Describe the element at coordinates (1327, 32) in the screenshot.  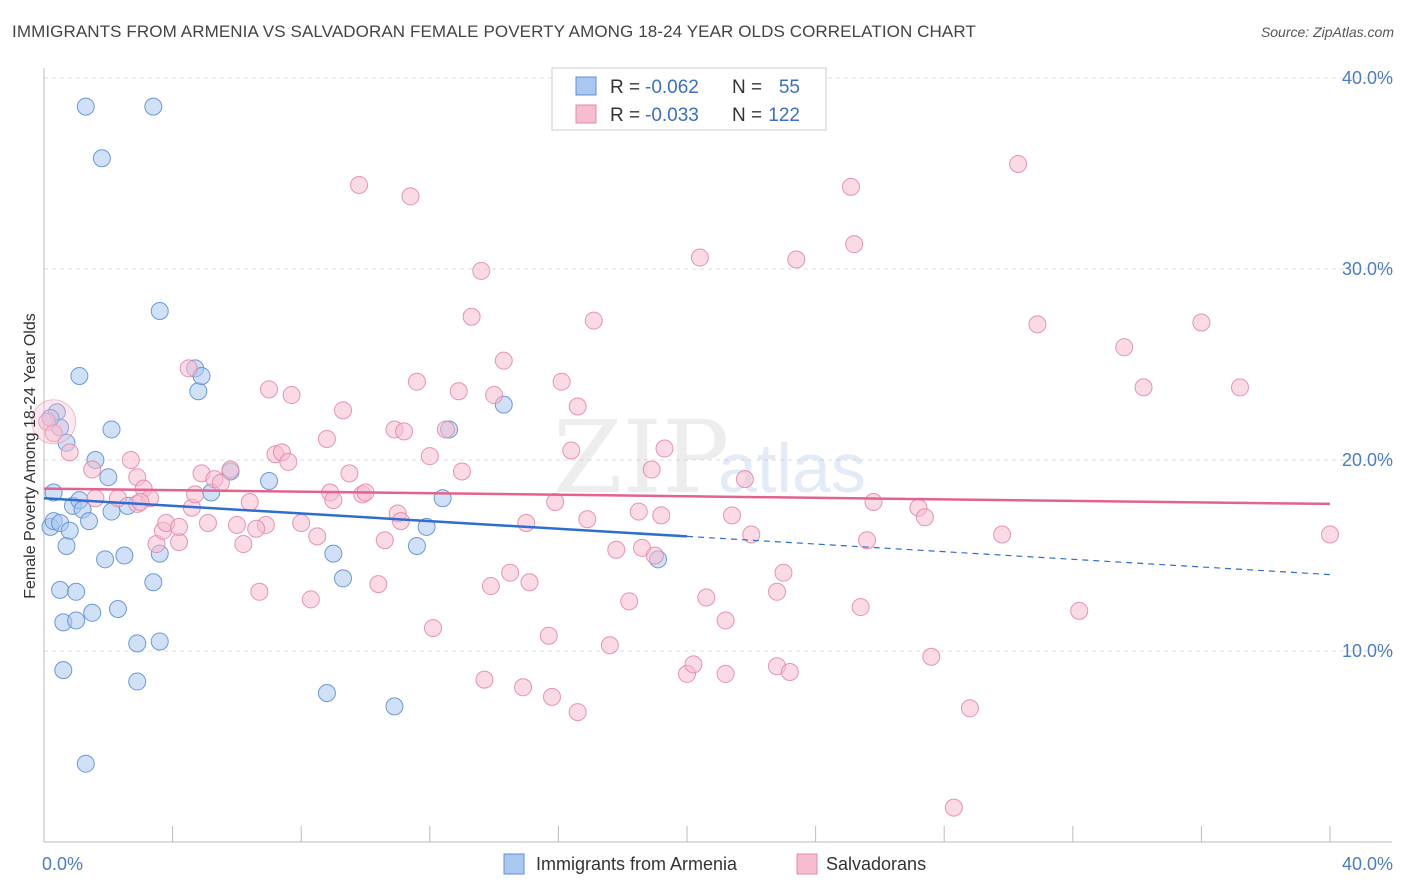
I see `chart-source: Source: ZipAtlas.com` at that location.